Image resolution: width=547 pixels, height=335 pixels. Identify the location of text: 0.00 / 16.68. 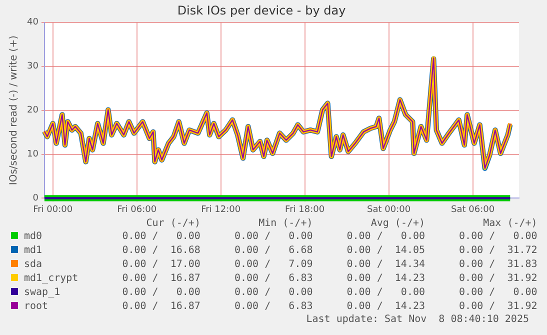
(160, 251).